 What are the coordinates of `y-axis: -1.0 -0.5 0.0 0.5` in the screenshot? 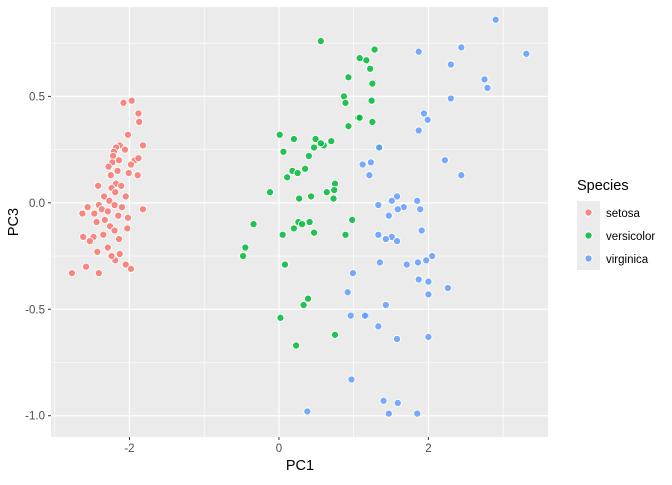 It's located at (38, 257).